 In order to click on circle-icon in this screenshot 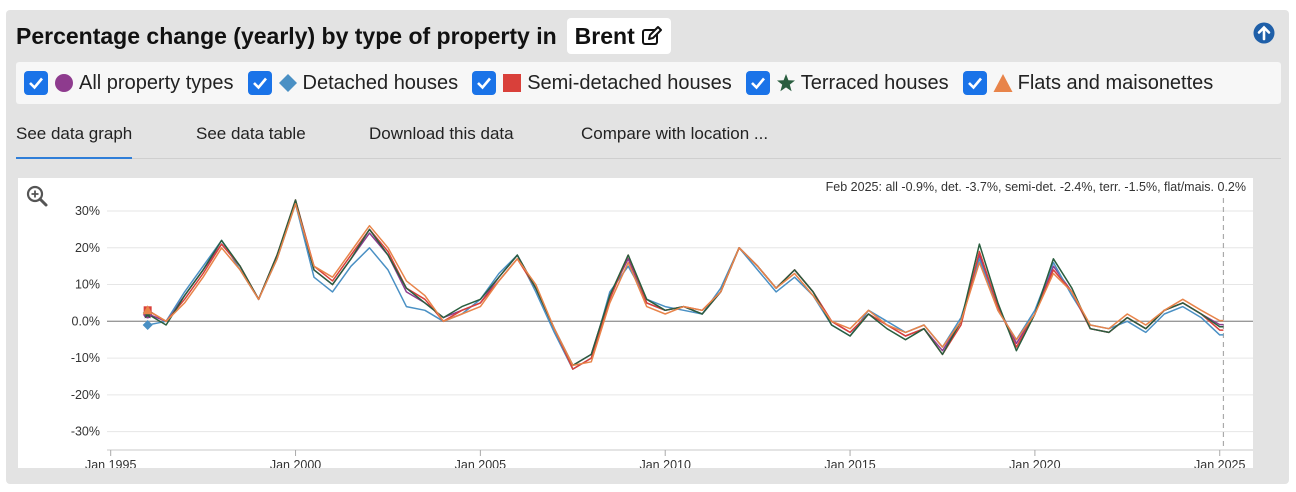, I will do `click(64, 83)`.